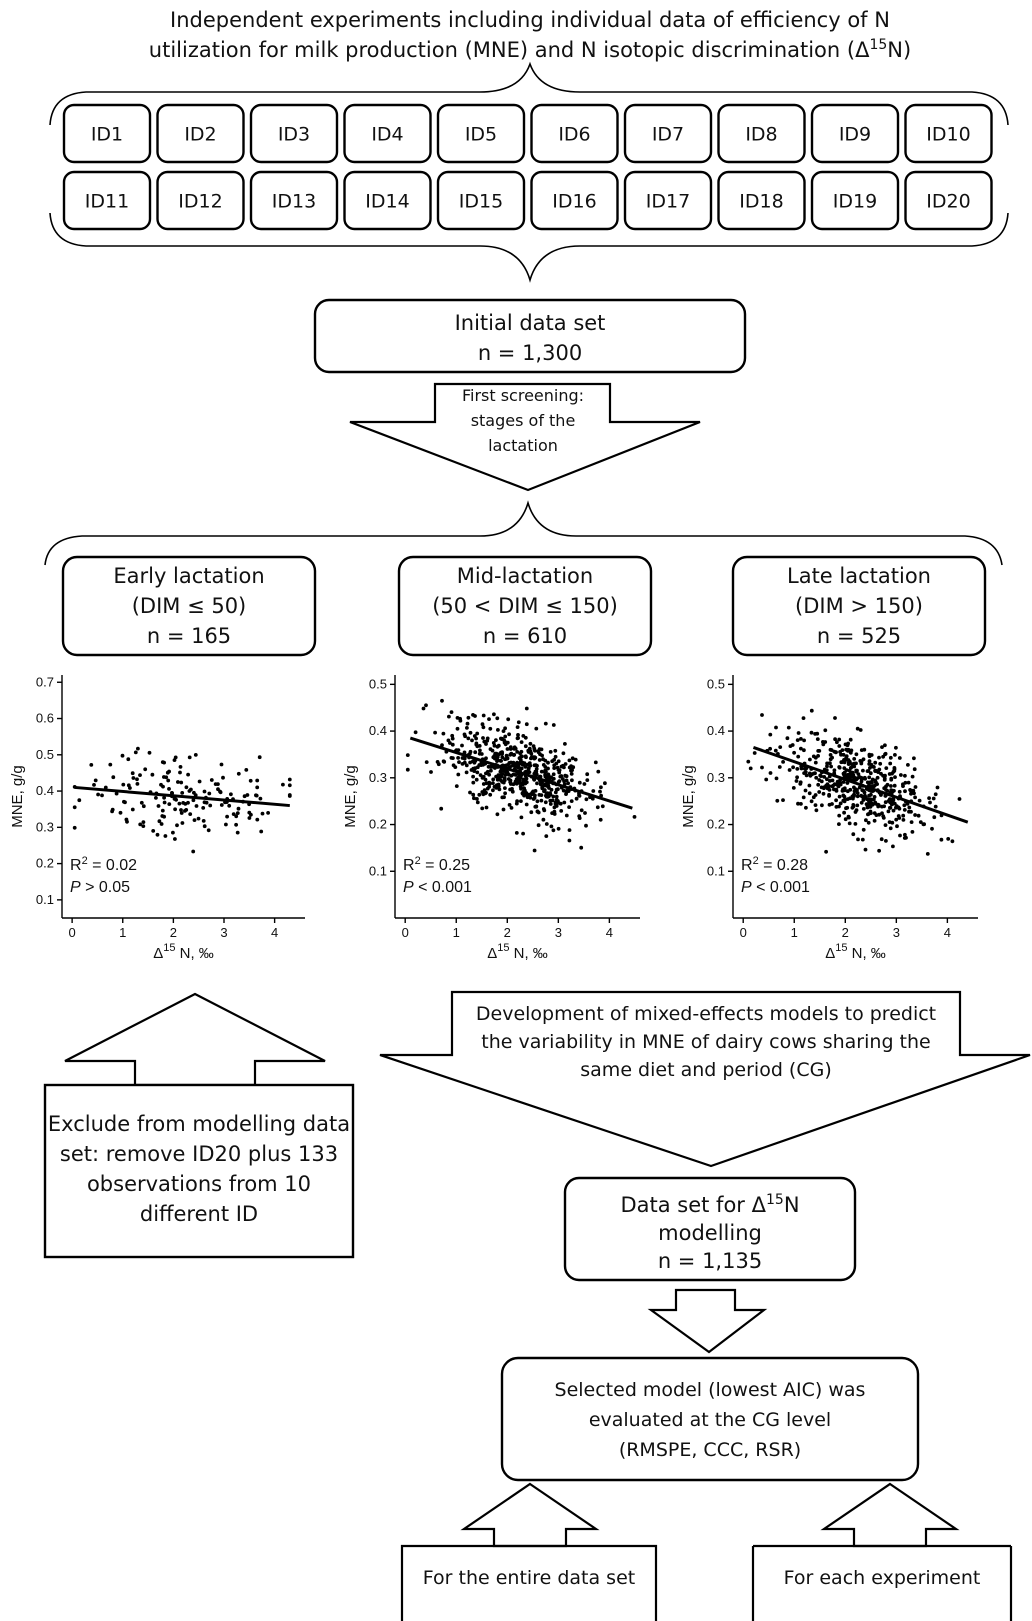  What do you see at coordinates (523, 445) in the screenshot?
I see `screening-line-3: lactation` at bounding box center [523, 445].